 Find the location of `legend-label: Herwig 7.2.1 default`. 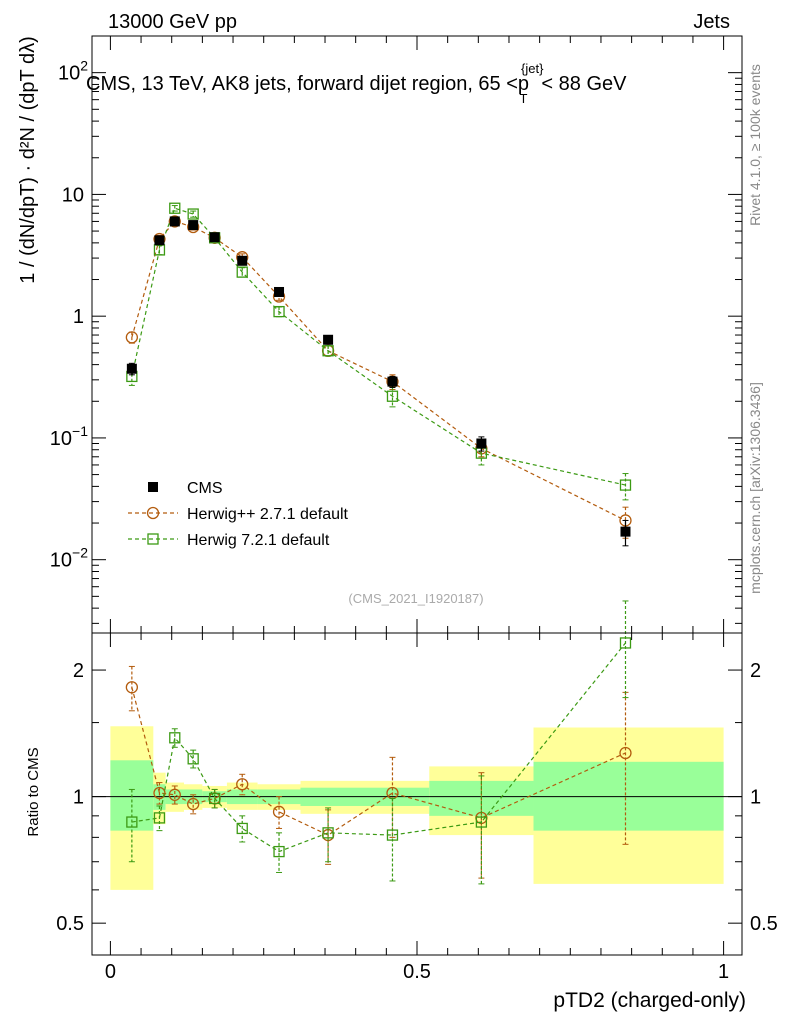

legend-label: Herwig 7.2.1 default is located at coordinates (258, 540).